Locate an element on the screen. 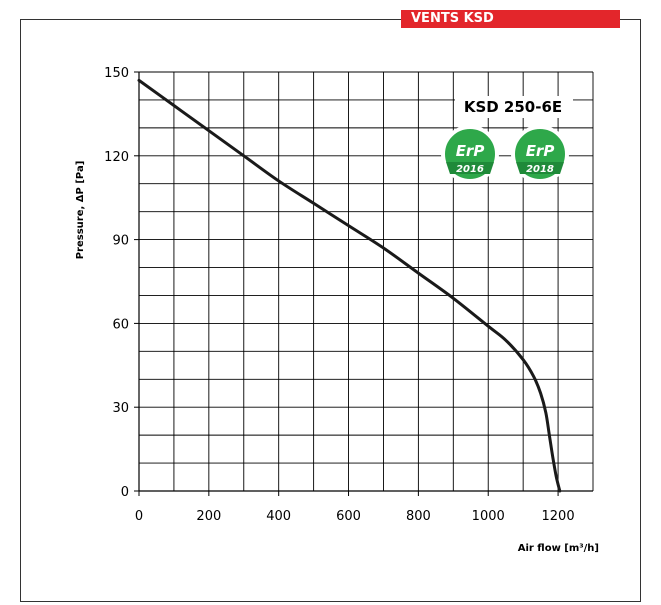 This screenshot has width=661, height=605. x-tick-label: 200 is located at coordinates (208, 516).